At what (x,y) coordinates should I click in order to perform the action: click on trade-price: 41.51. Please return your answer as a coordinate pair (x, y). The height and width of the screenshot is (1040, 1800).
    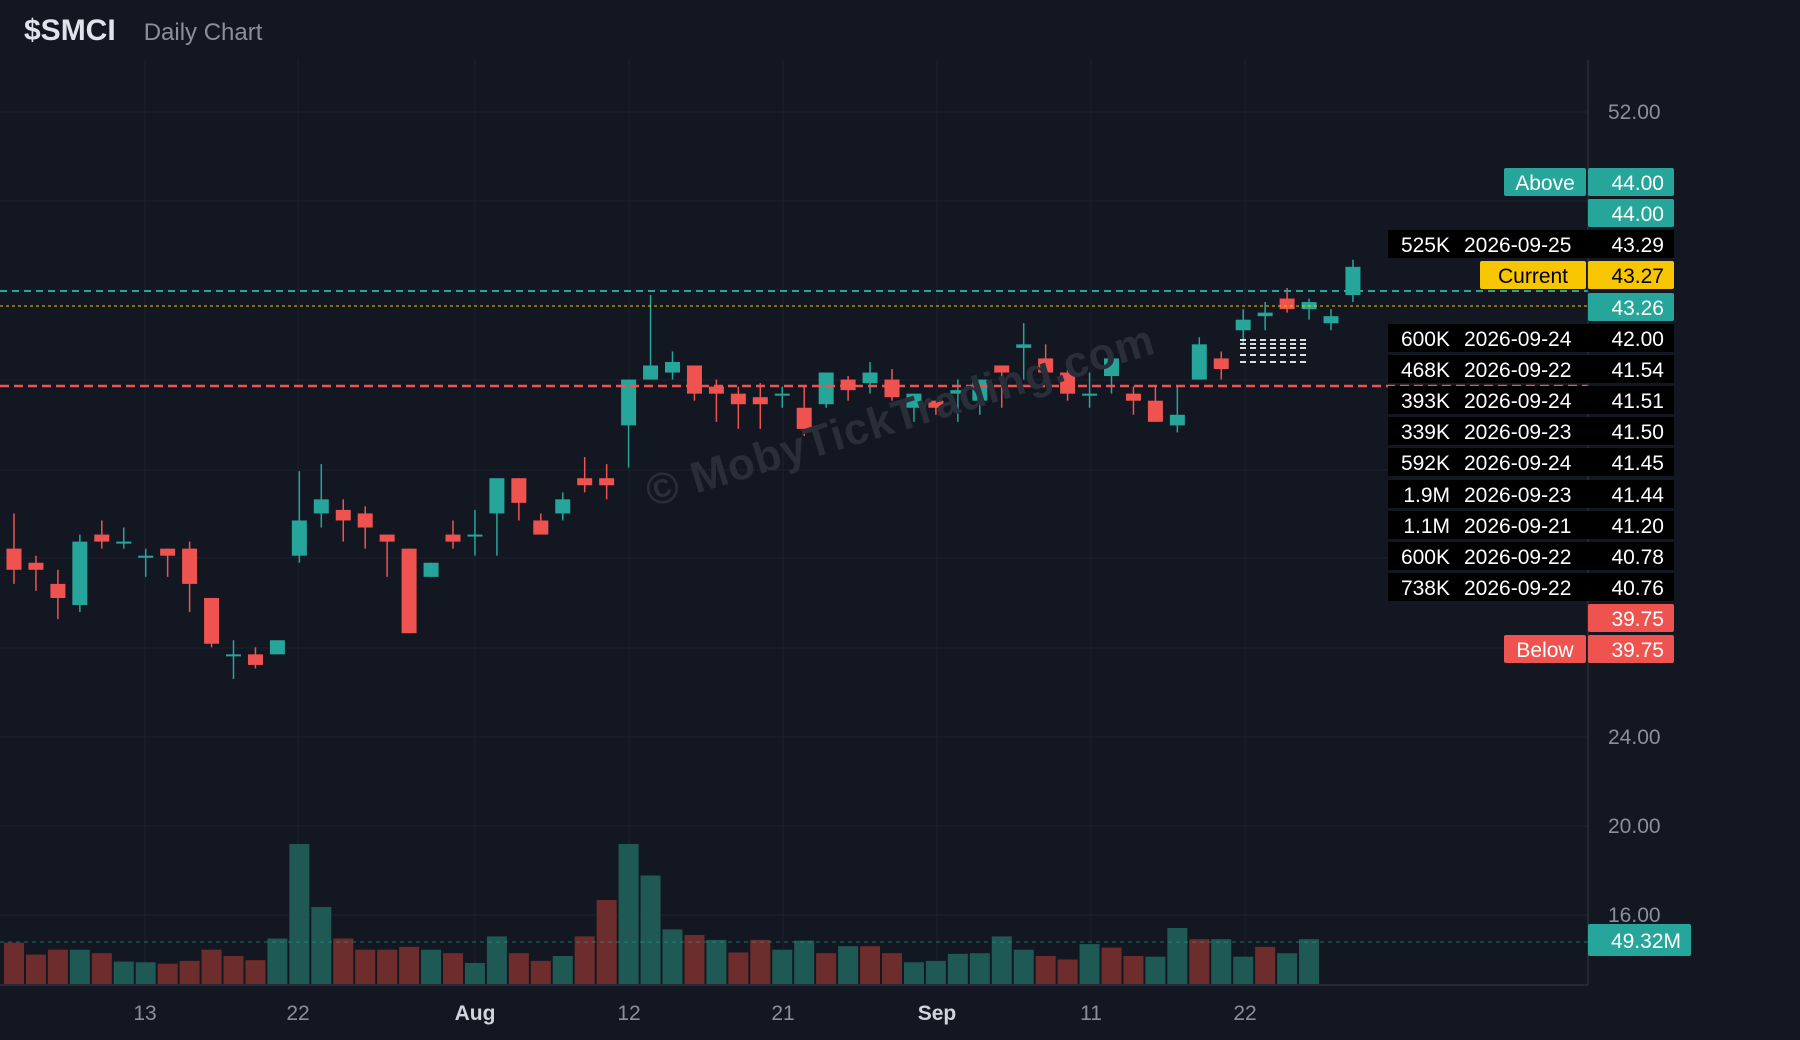
    Looking at the image, I should click on (1637, 401).